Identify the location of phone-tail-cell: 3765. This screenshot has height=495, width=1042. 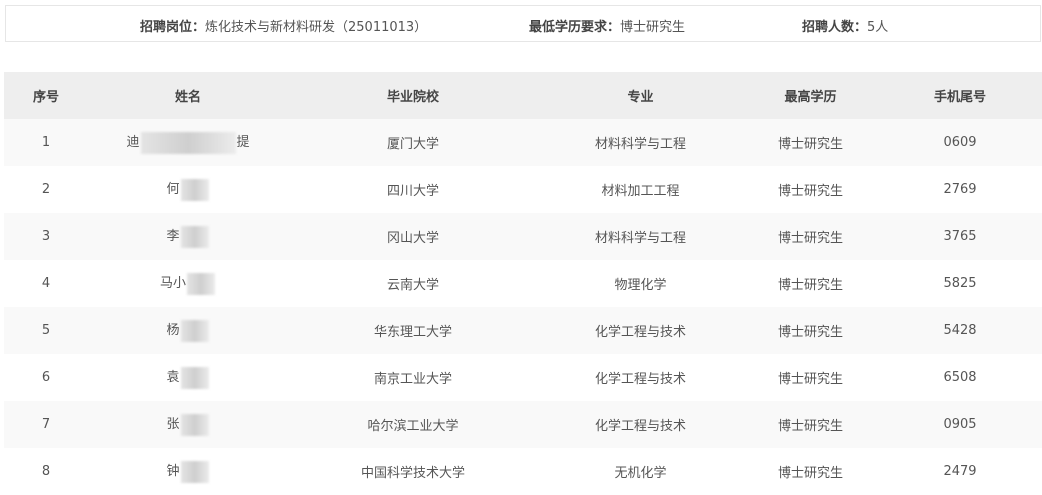
(960, 236).